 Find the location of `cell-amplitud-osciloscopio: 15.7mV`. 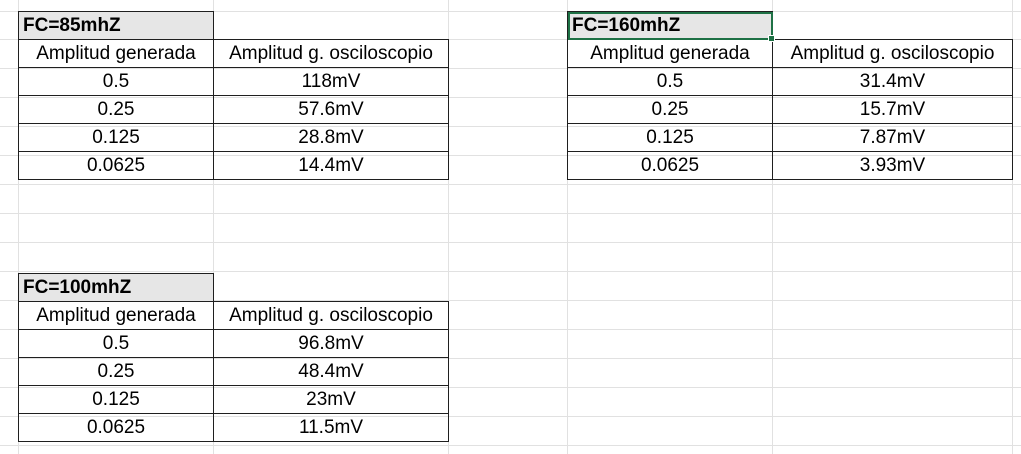

cell-amplitud-osciloscopio: 15.7mV is located at coordinates (892, 109).